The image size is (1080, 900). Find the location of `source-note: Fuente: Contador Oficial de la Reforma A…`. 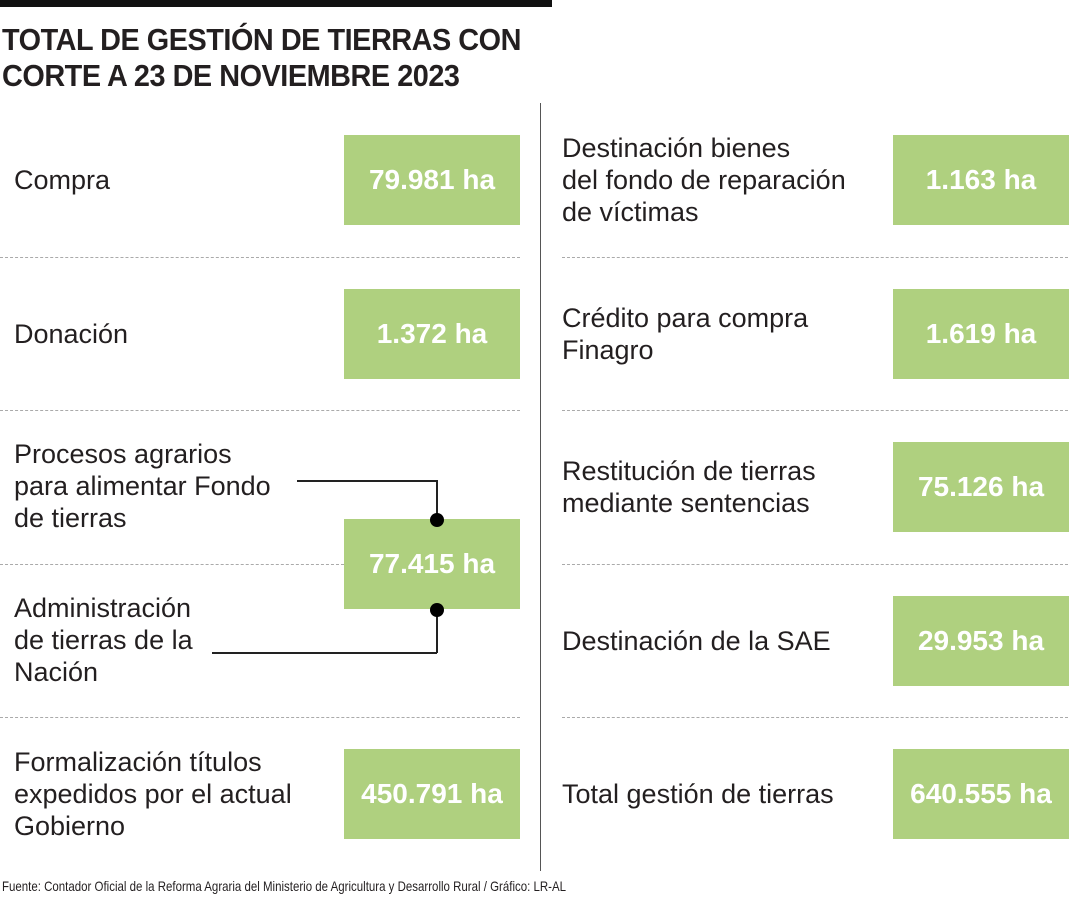

source-note: Fuente: Contador Oficial de la Reforma A… is located at coordinates (284, 886).